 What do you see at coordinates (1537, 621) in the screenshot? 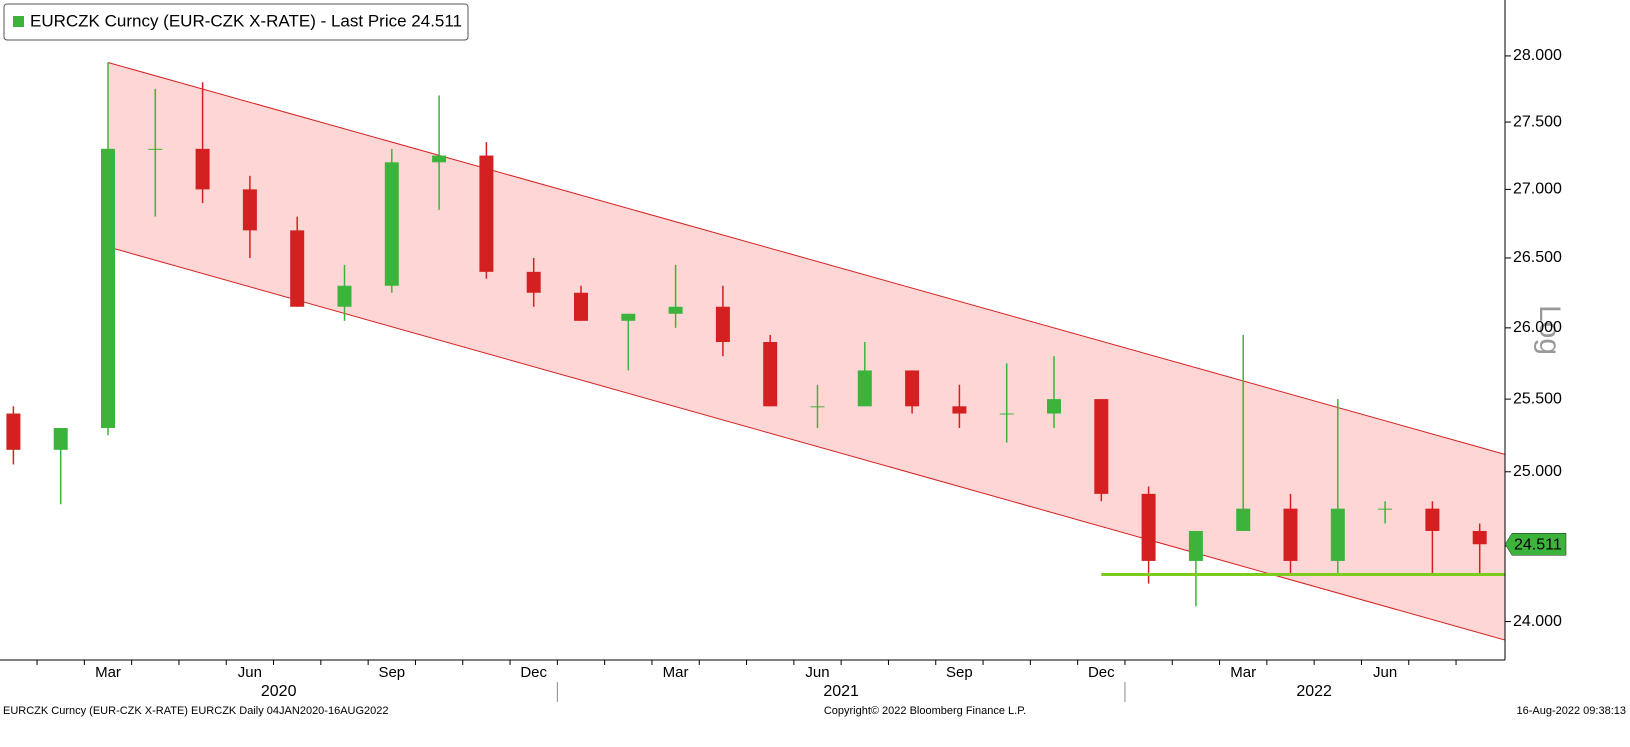
I see `y-tick-label: 24.000` at bounding box center [1537, 621].